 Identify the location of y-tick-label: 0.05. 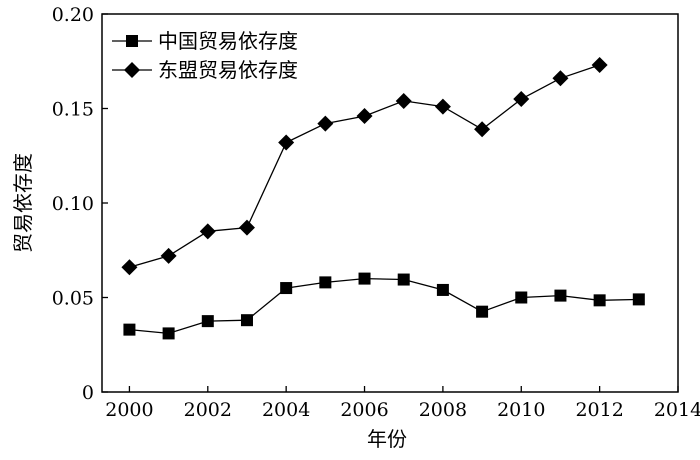
(73, 299).